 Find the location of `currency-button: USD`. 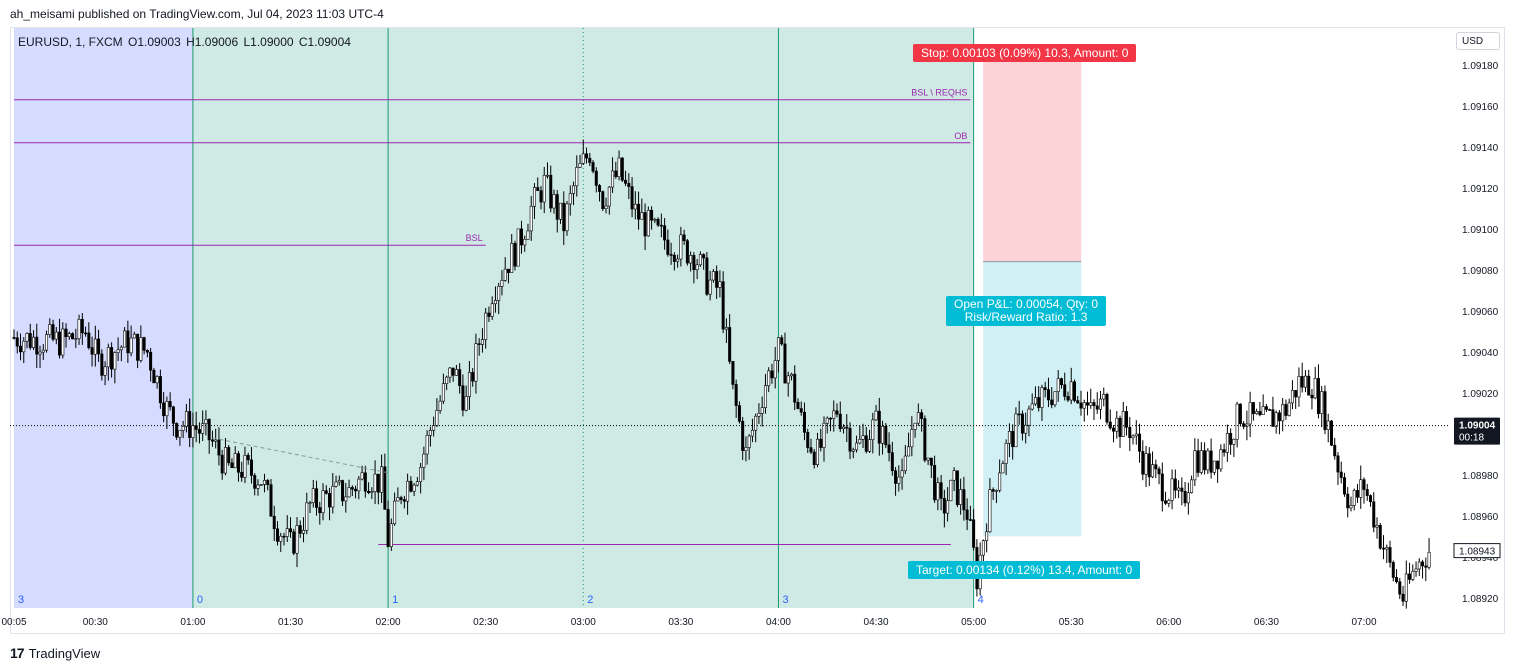

currency-button: USD is located at coordinates (1478, 41).